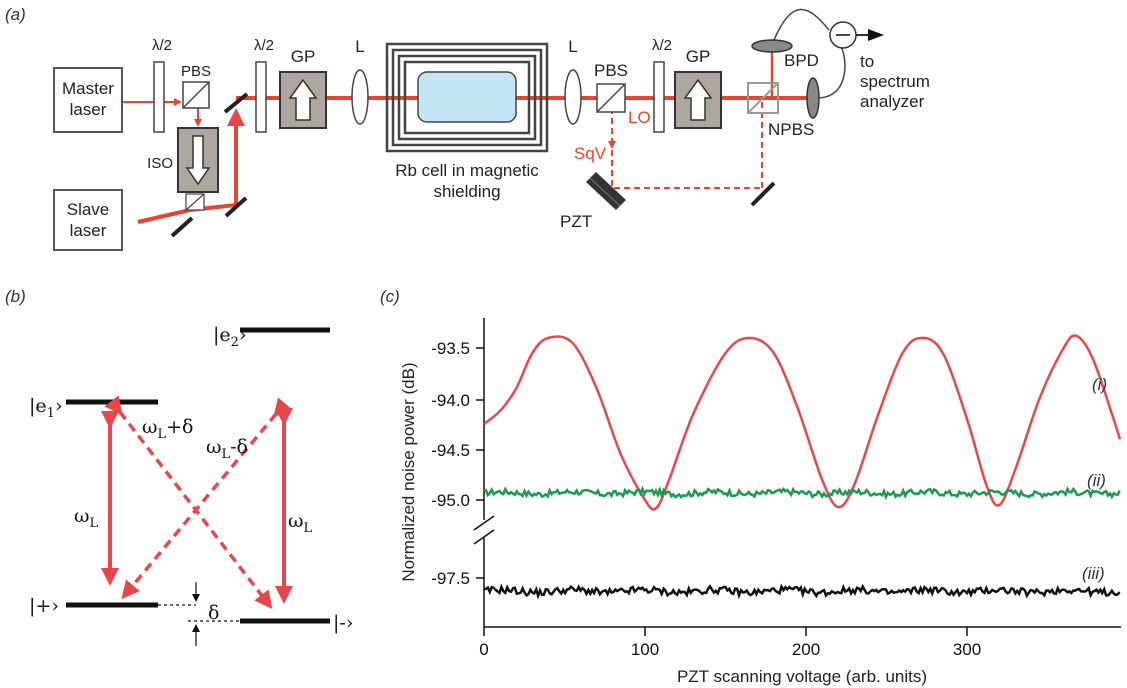 The height and width of the screenshot is (688, 1127). Describe the element at coordinates (1099, 384) in the screenshot. I see `series-i-name: (i)` at that location.